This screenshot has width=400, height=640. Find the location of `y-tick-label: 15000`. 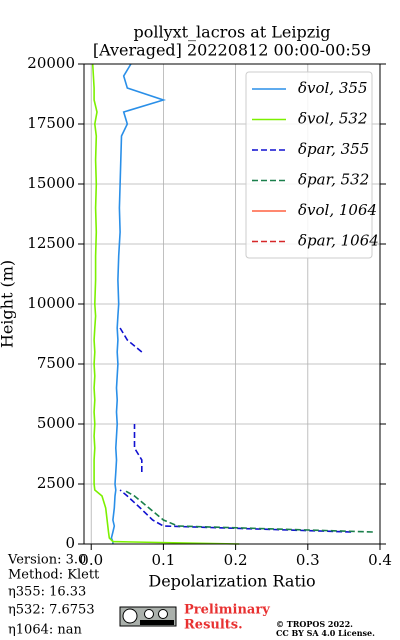

y-tick-label: 15000 is located at coordinates (51, 183).